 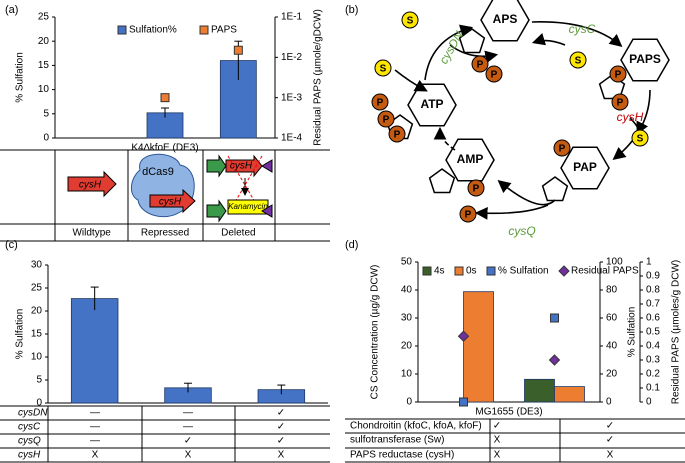 I want to click on tick-label: 15, so click(x=44, y=65).